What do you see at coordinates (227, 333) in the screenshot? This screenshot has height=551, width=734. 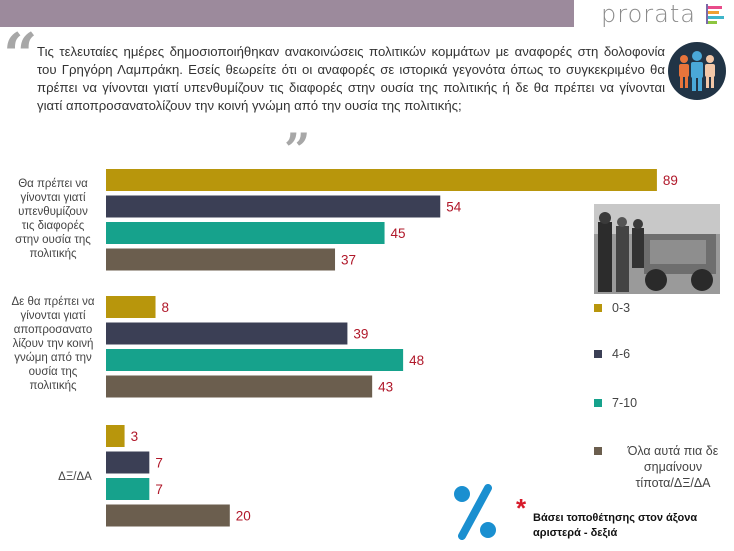 I see `bar-s1-c1` at bounding box center [227, 333].